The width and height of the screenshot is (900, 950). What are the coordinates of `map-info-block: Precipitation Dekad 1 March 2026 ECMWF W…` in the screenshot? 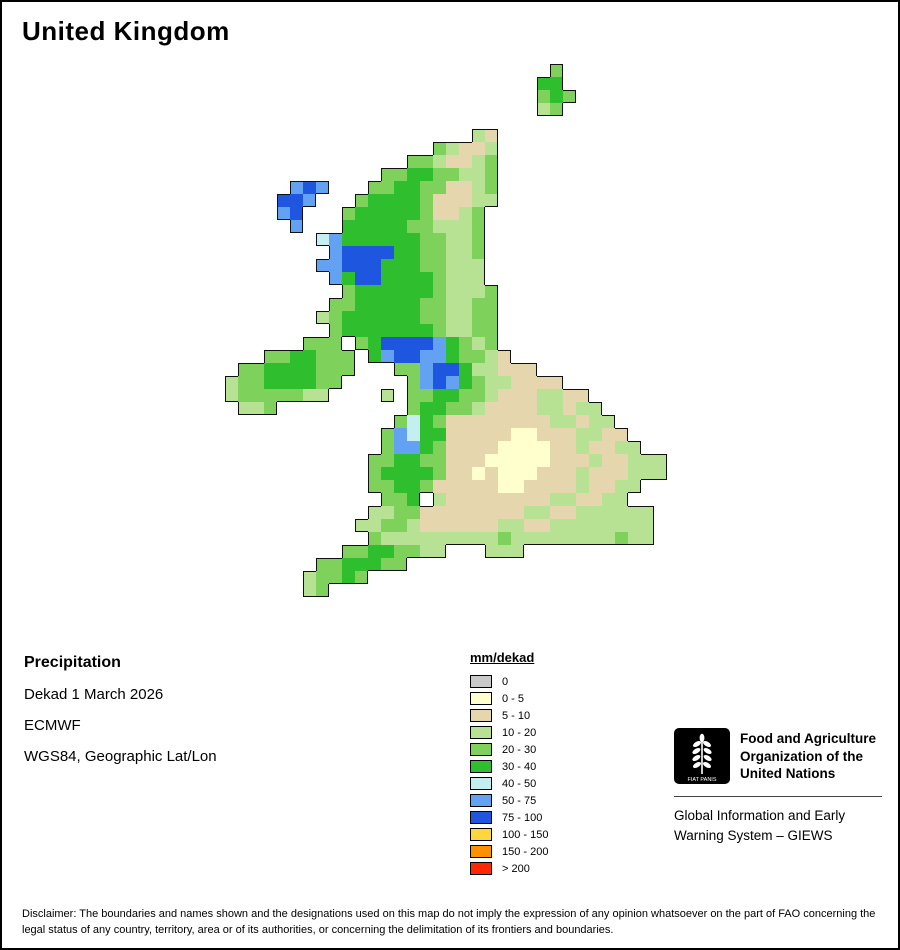 It's located at (120, 716).